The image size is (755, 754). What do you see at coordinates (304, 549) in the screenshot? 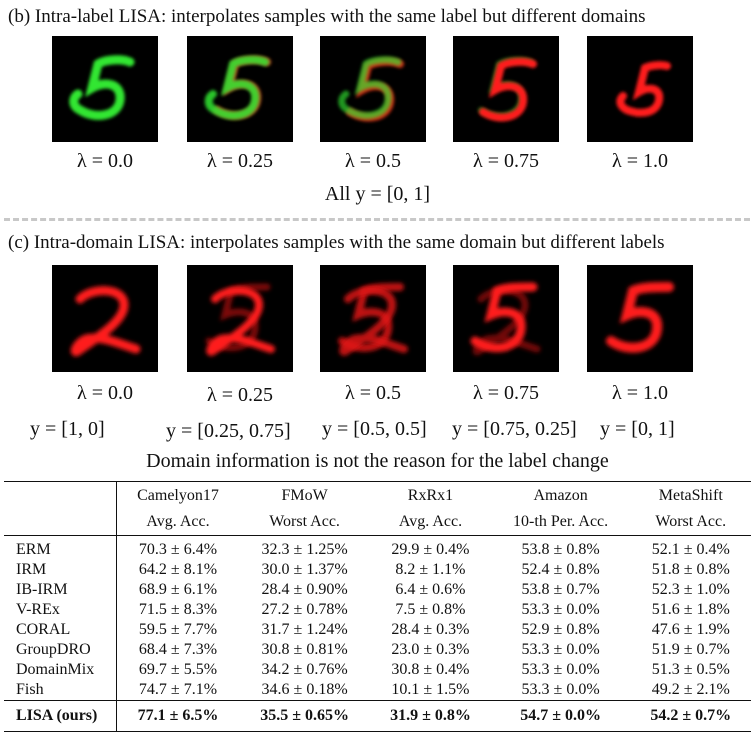
I see `table-cell: 32.3 ± 1.25%` at bounding box center [304, 549].